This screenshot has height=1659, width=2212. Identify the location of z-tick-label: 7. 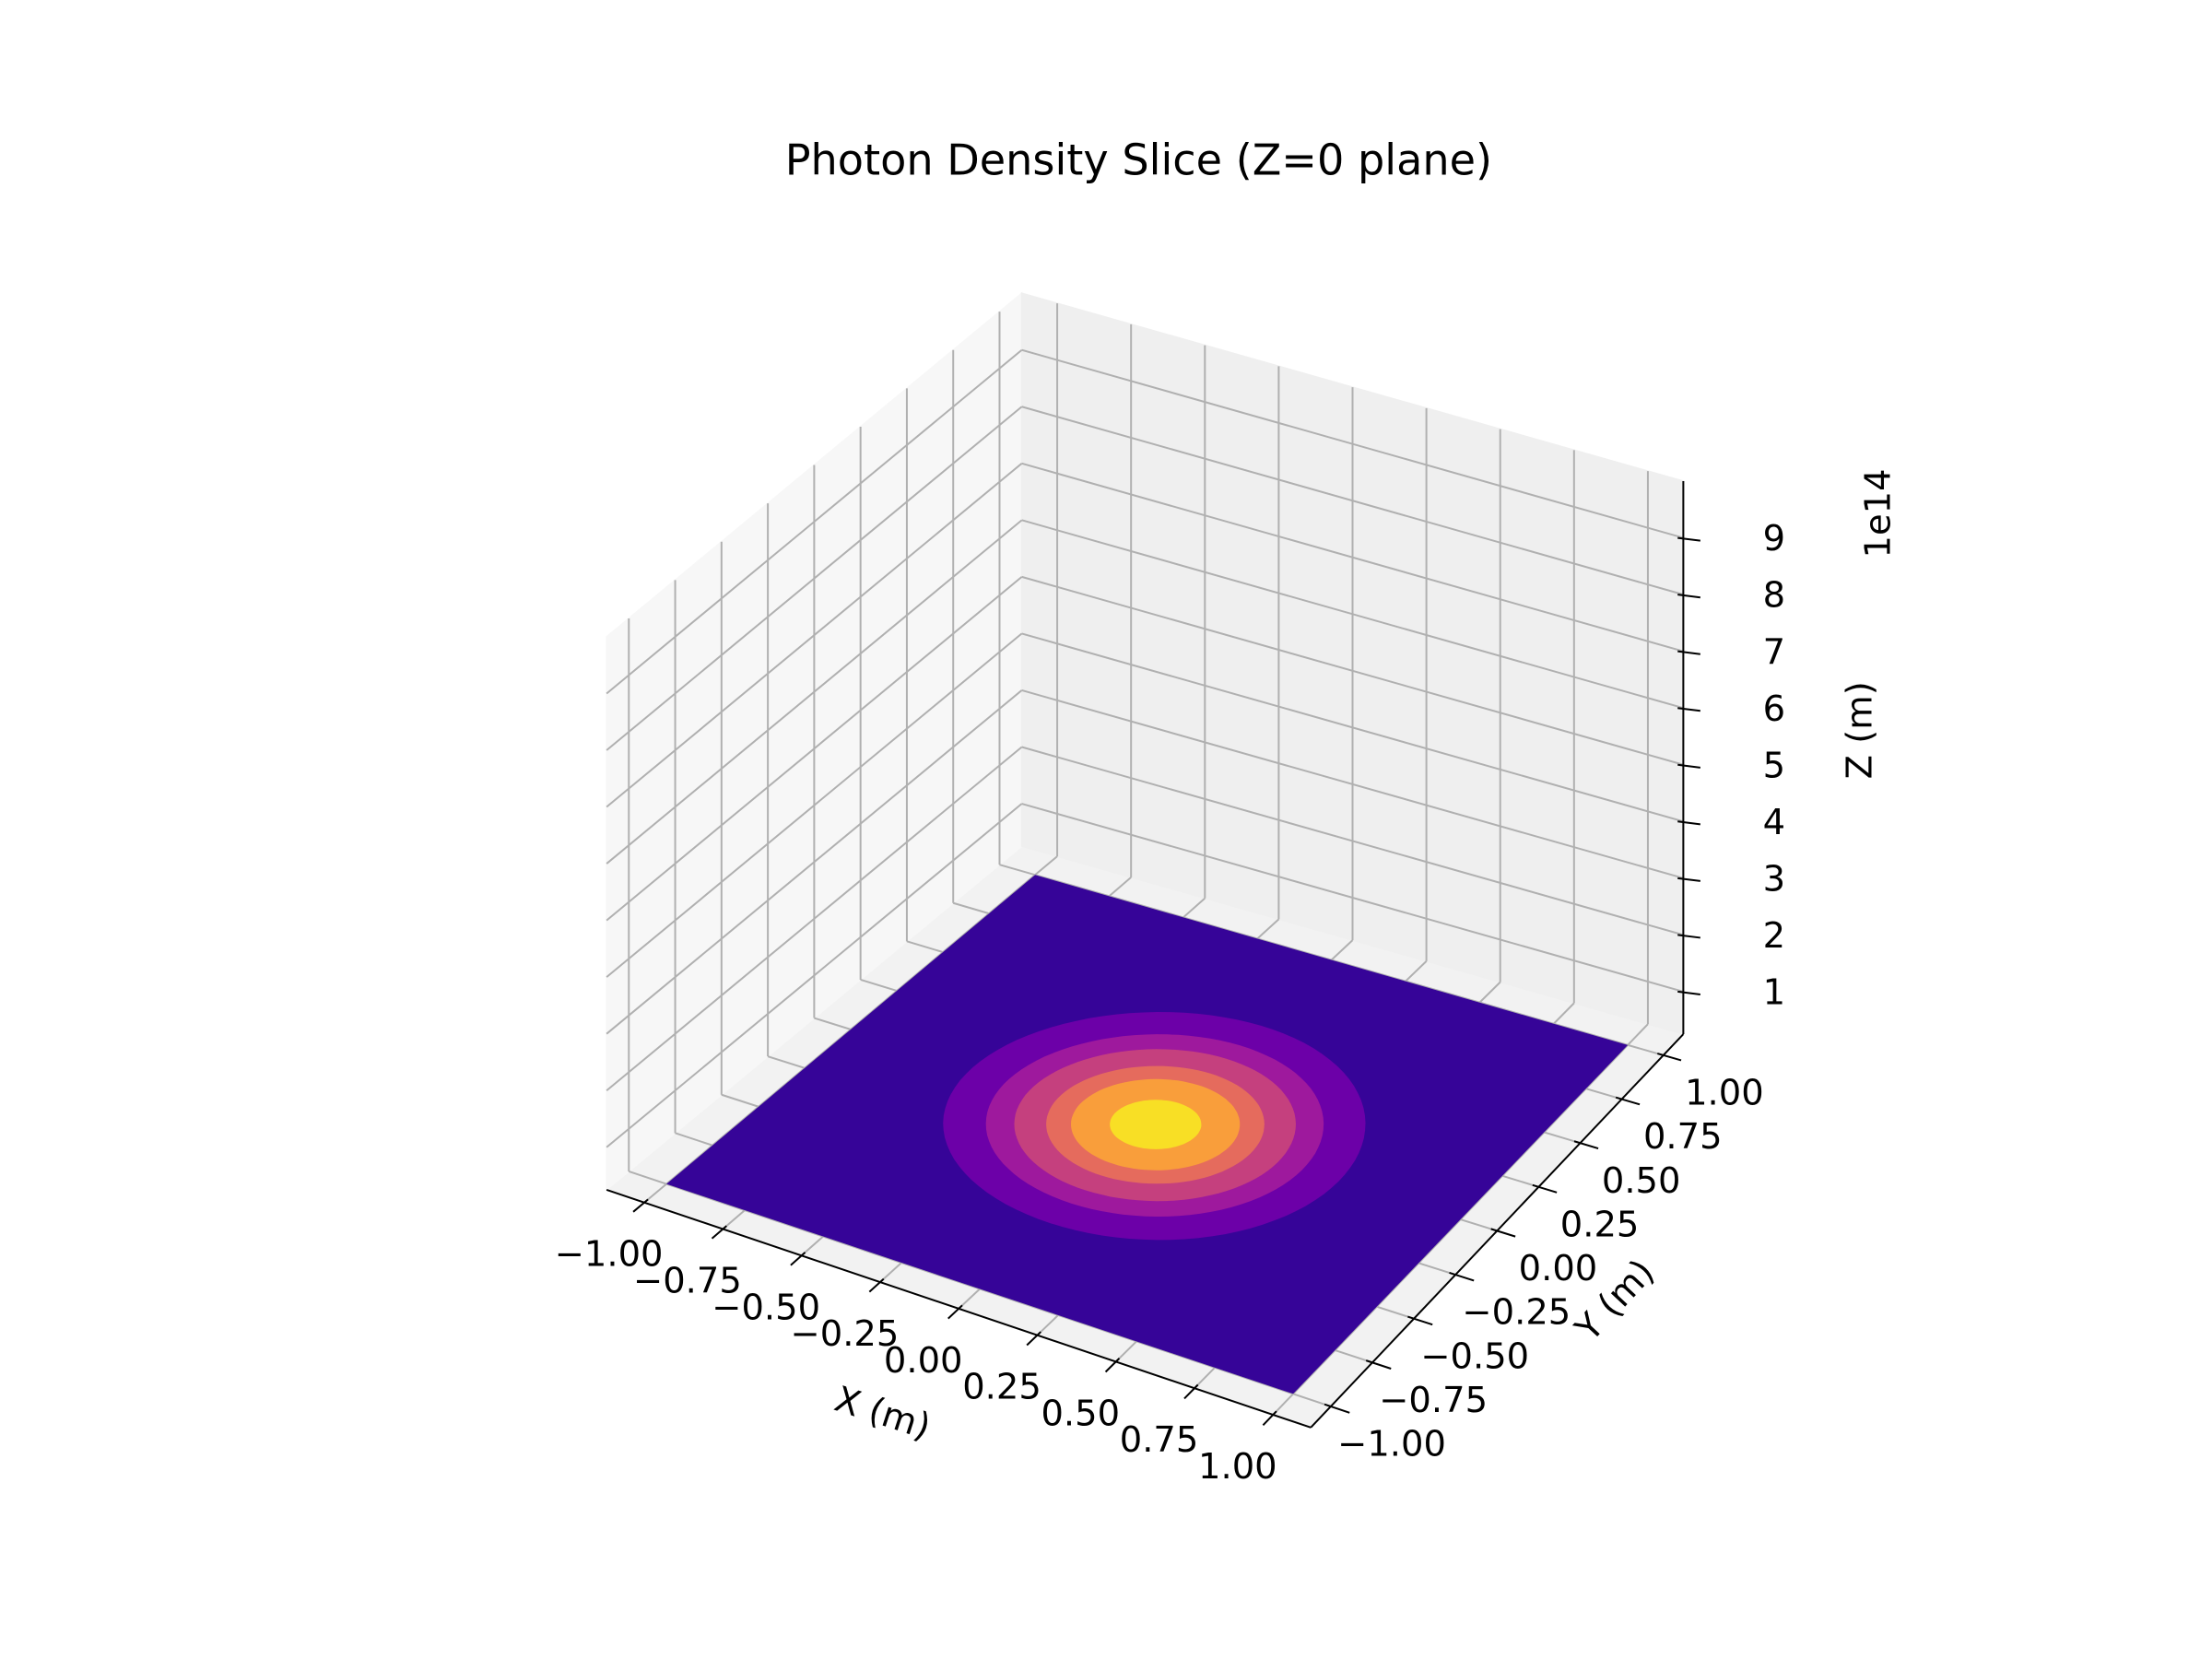
(1774, 652).